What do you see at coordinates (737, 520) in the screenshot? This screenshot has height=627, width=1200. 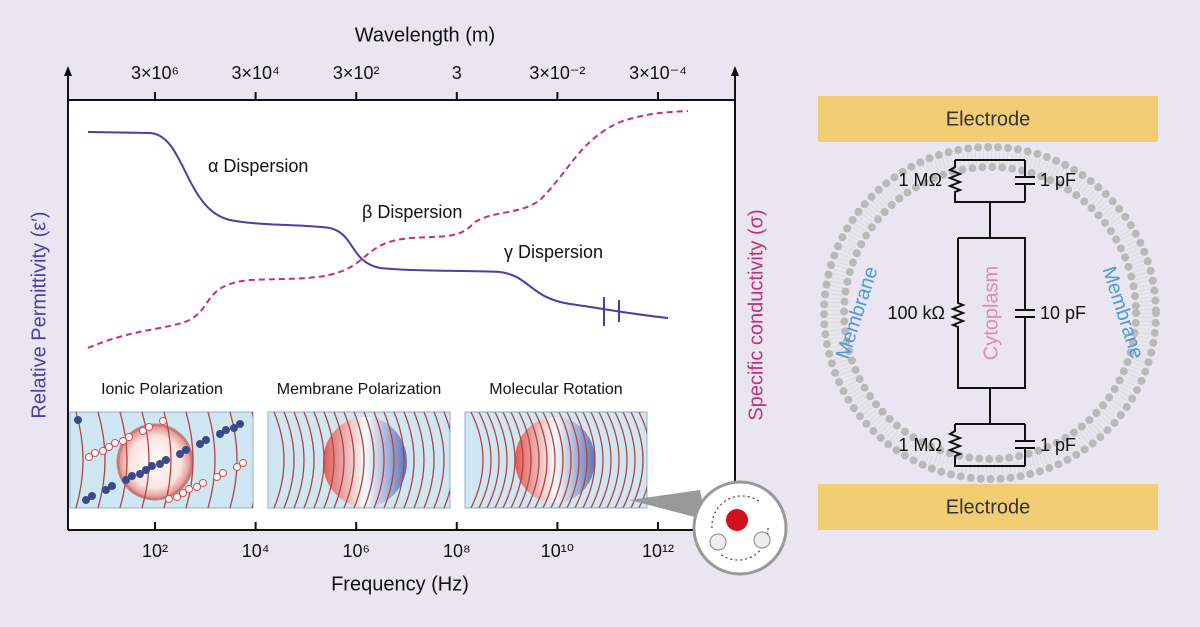 I see `oxygen` at bounding box center [737, 520].